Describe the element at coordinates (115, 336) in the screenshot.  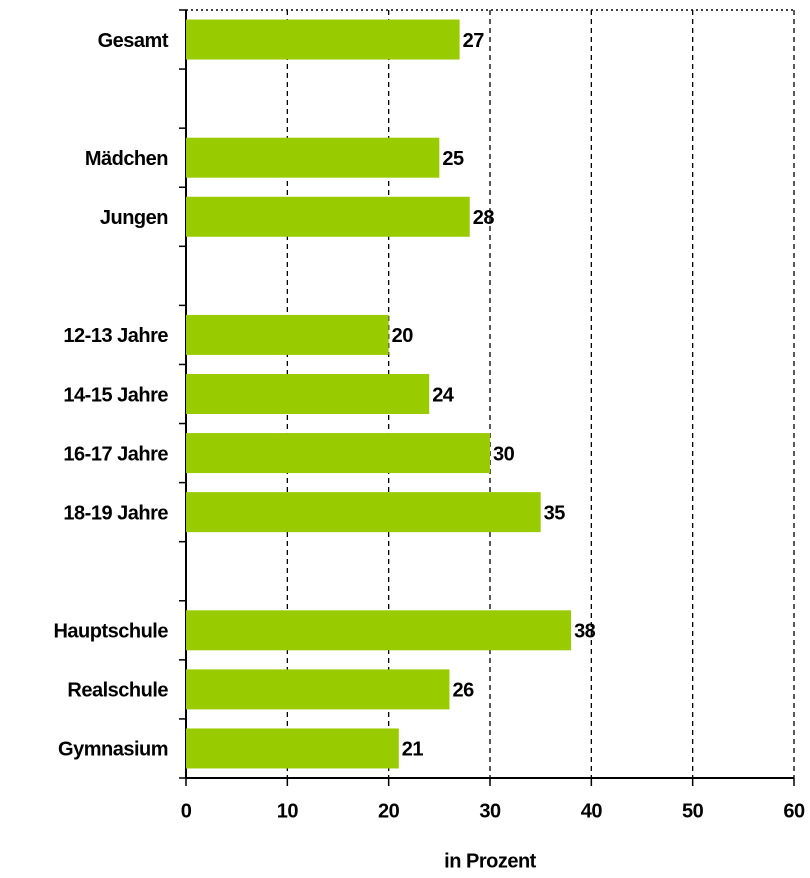
I see `y-tick-label: 12-13 Jahre` at that location.